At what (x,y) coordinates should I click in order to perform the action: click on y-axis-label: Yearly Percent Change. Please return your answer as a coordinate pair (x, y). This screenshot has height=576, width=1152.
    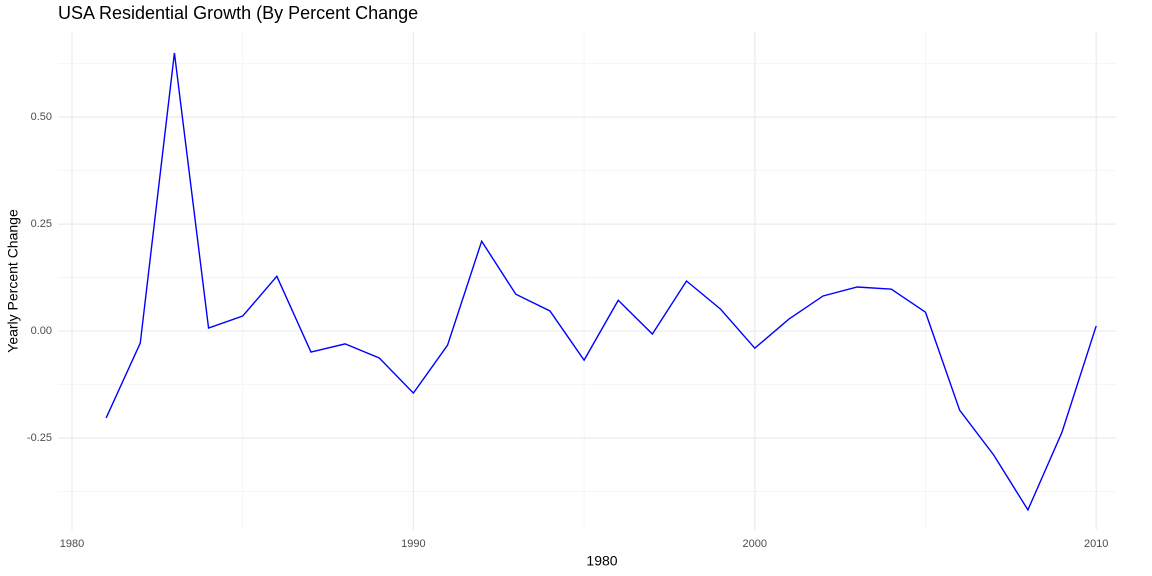
    Looking at the image, I should click on (13, 281).